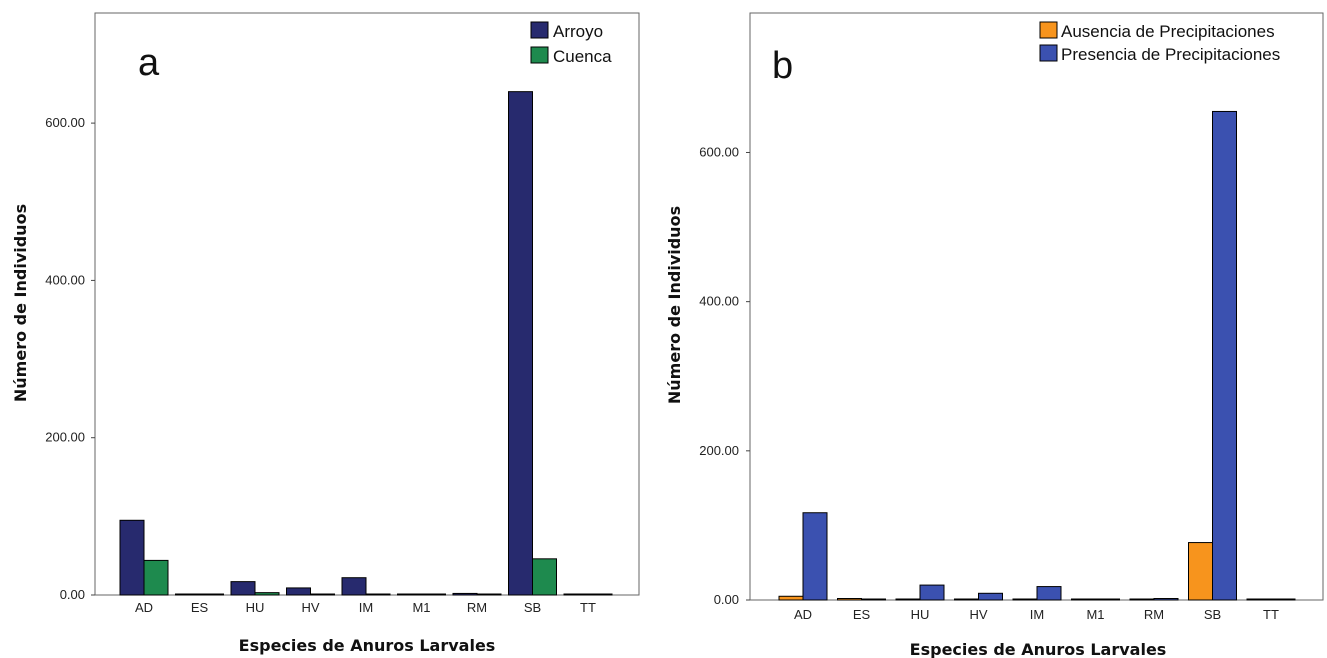 Image resolution: width=1327 pixels, height=658 pixels. Describe the element at coordinates (323, 594) in the screenshot. I see `bar-hv-cuenca` at that location.